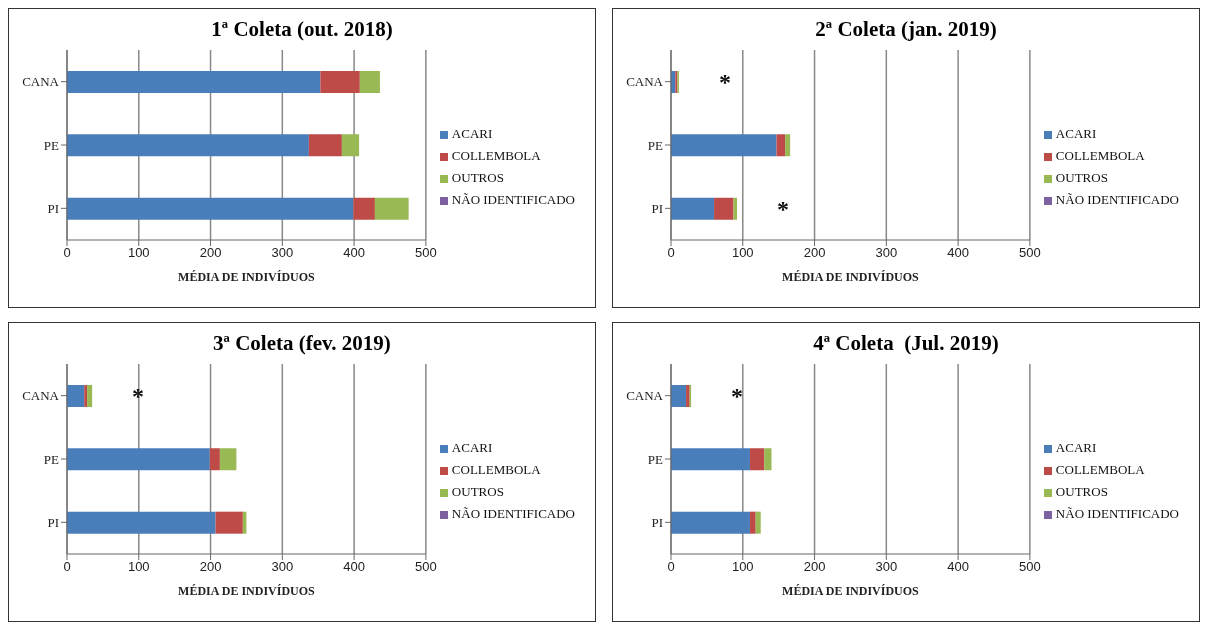 The height and width of the screenshot is (631, 1208). What do you see at coordinates (302, 343) in the screenshot?
I see `chart-title: 3ª Coleta (fev. 2019)` at bounding box center [302, 343].